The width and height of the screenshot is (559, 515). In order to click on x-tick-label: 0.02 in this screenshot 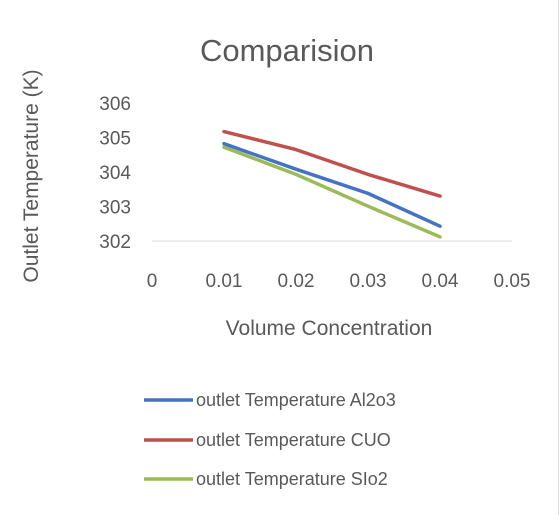, I will do `click(296, 281)`.